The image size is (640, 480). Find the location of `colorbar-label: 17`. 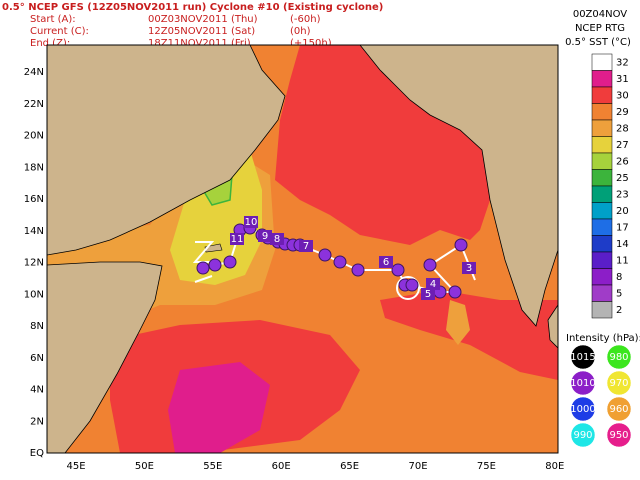

colorbar-label: 17 is located at coordinates (622, 227).